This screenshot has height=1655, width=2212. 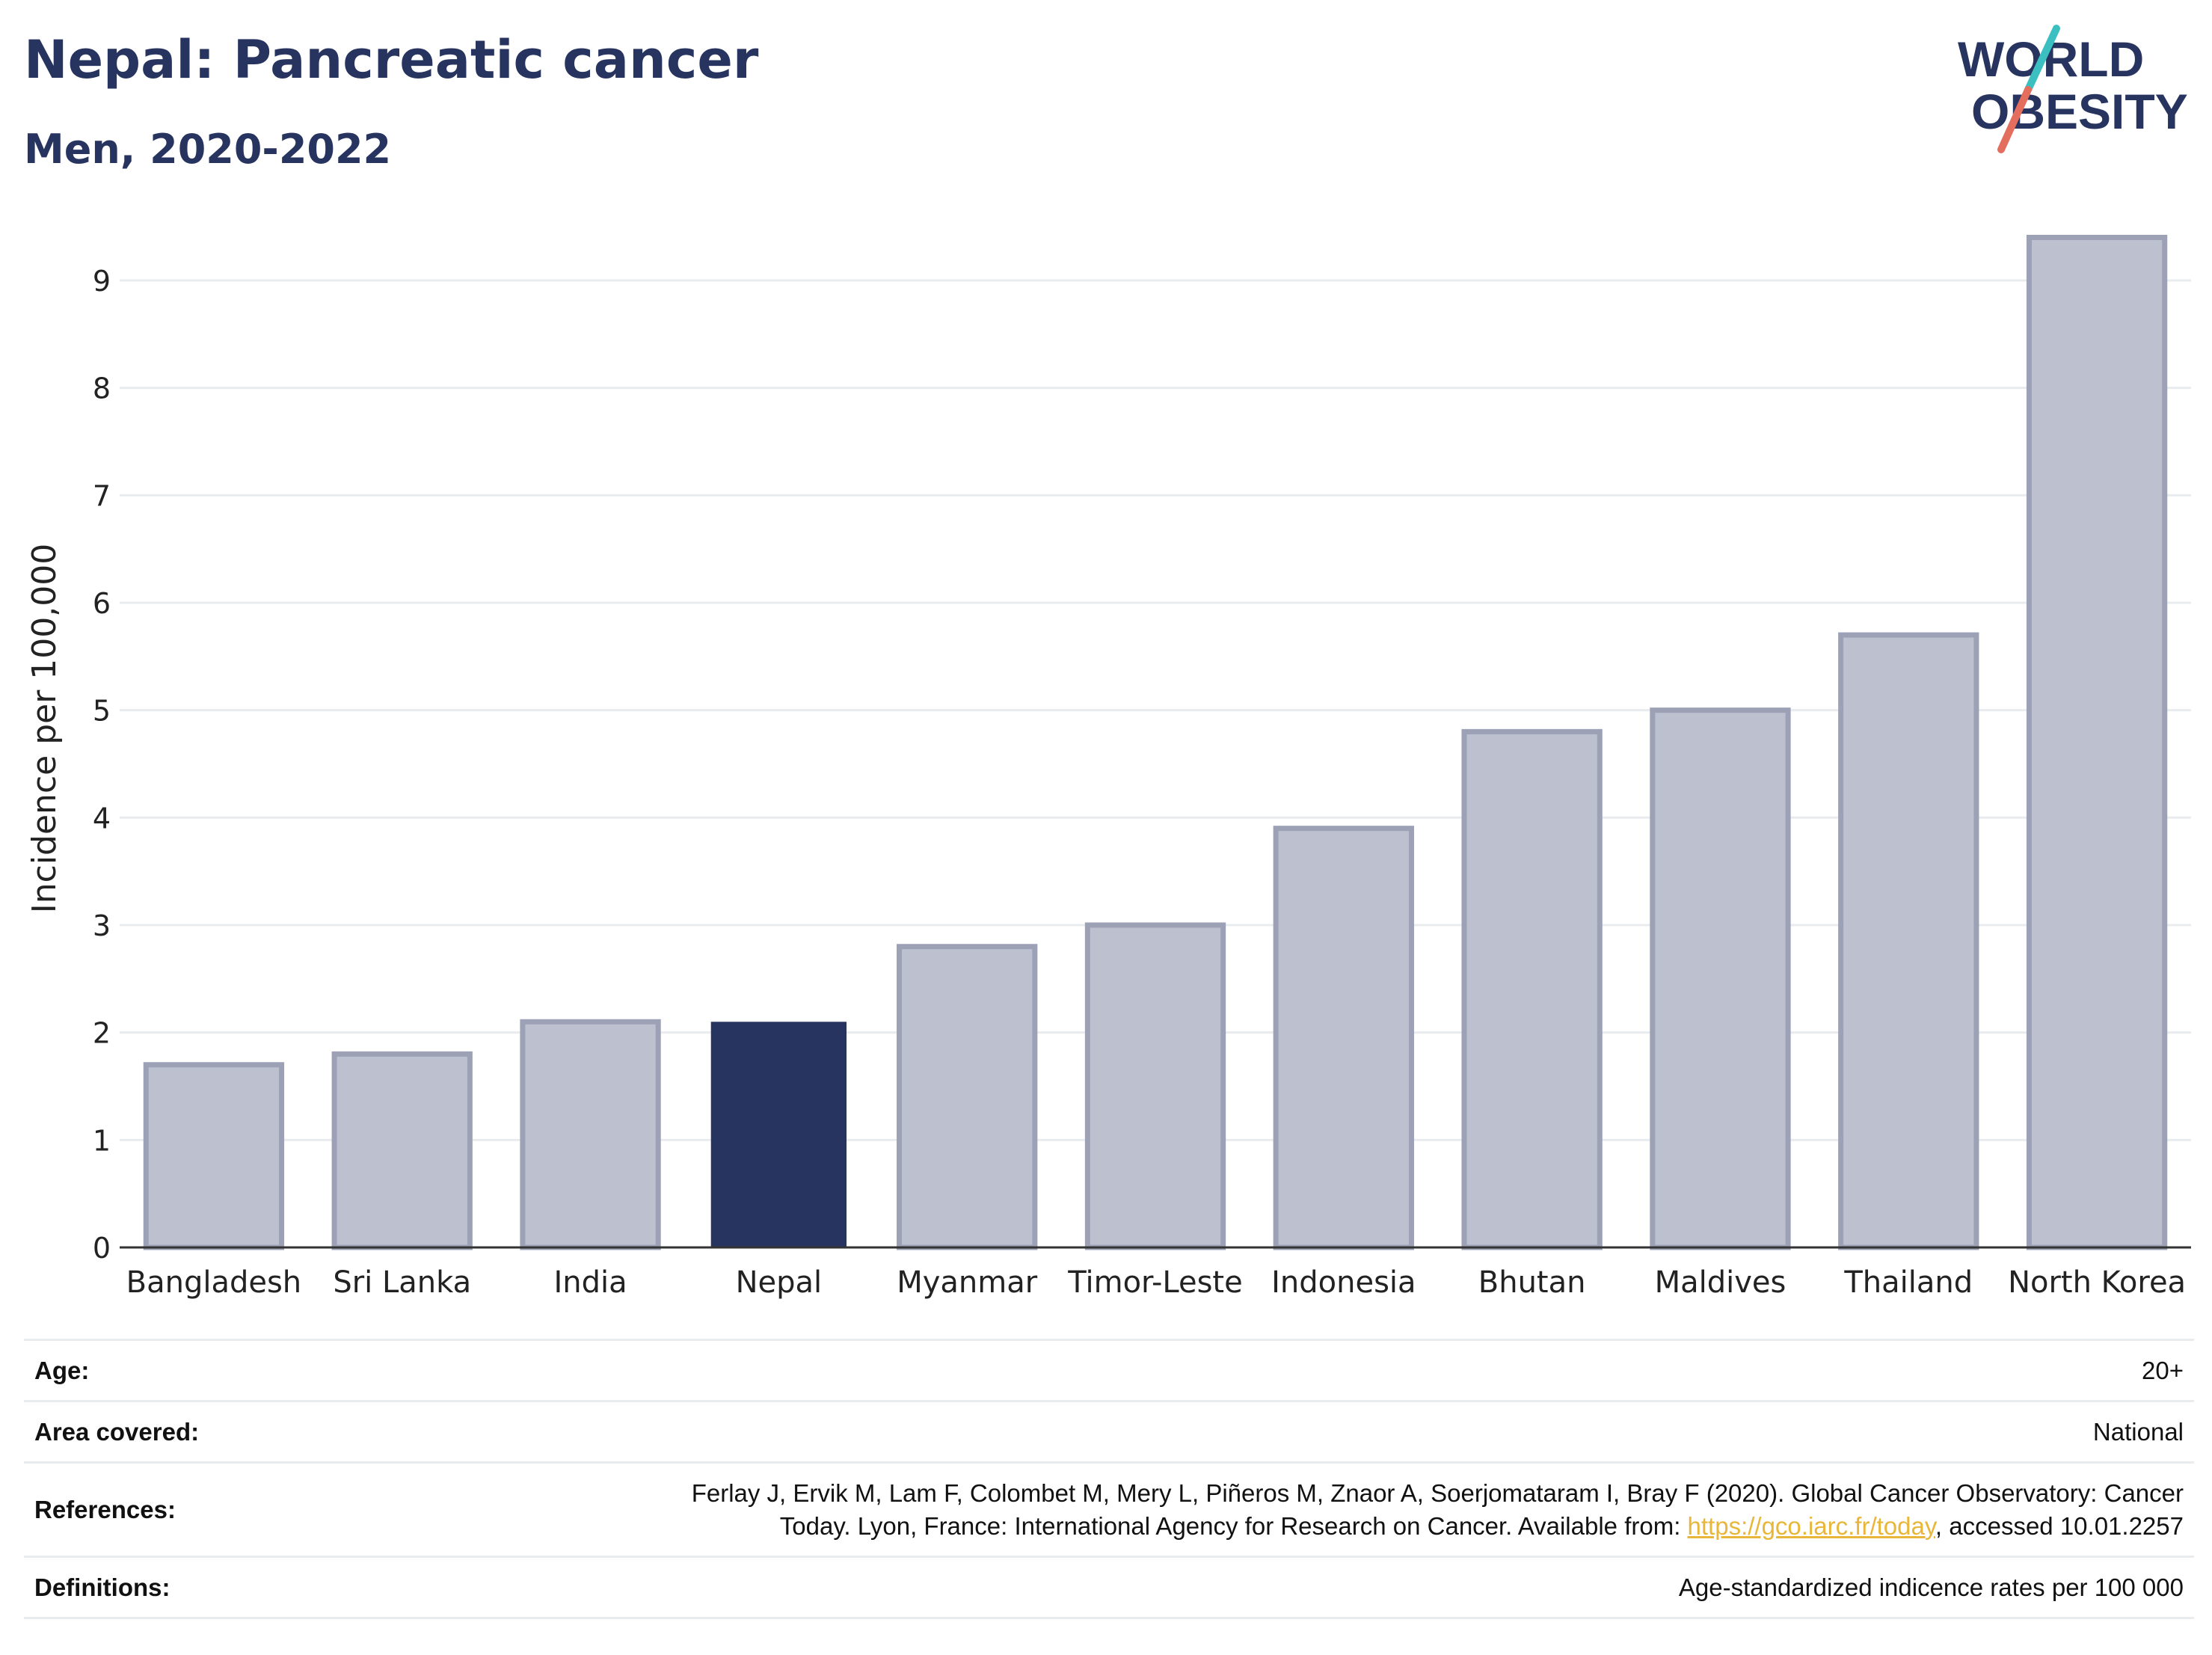 What do you see at coordinates (2014, 119) in the screenshot?
I see `logo-slash-coral` at bounding box center [2014, 119].